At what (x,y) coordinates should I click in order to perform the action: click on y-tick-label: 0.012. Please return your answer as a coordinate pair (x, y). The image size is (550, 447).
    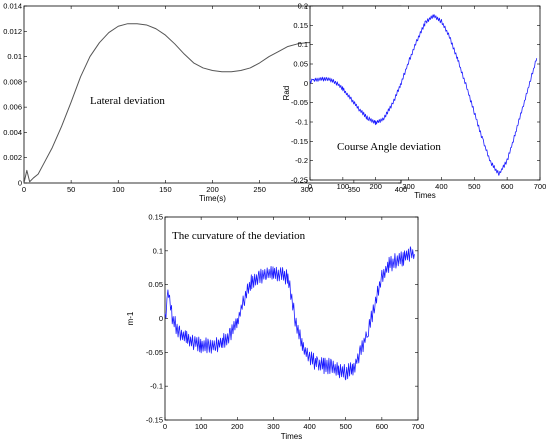
    Looking at the image, I should click on (12, 31).